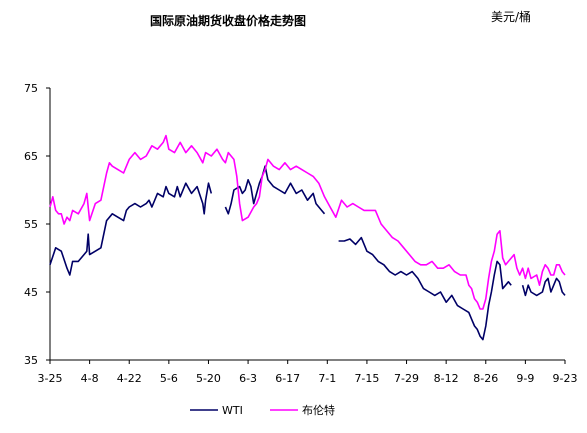 The height and width of the screenshot is (433, 587). I want to click on y-tick-label: 45, so click(31, 292).